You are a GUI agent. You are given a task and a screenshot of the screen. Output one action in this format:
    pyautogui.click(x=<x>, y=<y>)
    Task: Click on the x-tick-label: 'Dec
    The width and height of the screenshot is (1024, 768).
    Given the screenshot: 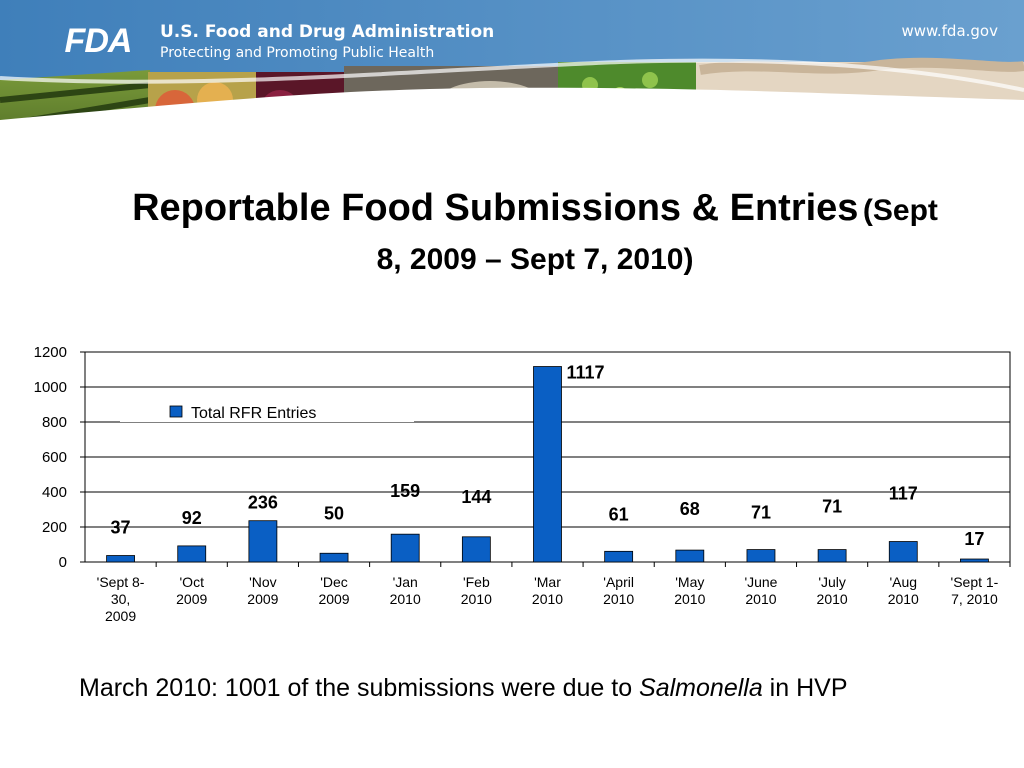 What is the action you would take?
    pyautogui.click(x=334, y=582)
    